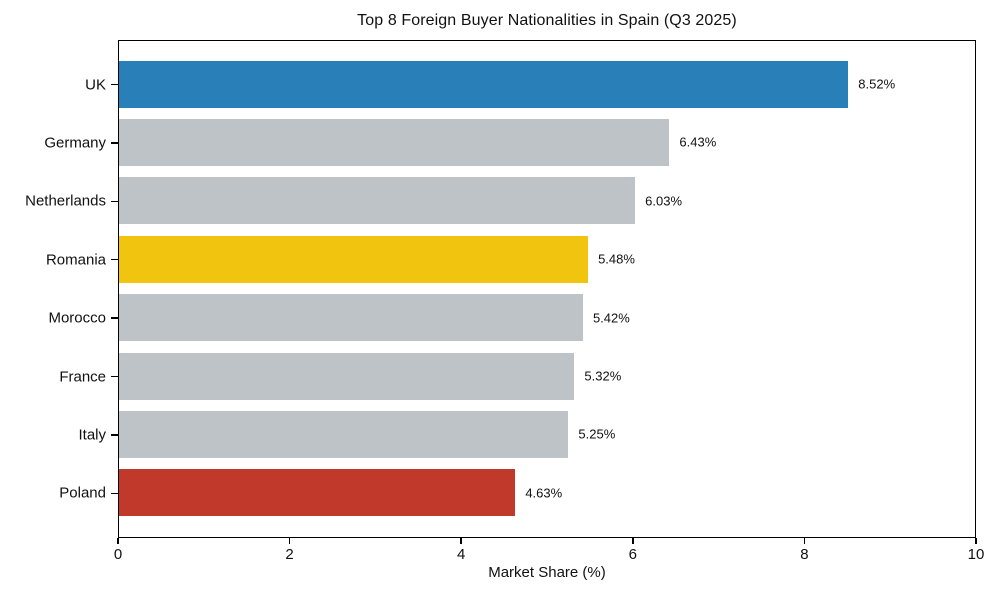 Image resolution: width=1000 pixels, height=600 pixels. I want to click on x-tick-label: 4, so click(461, 554).